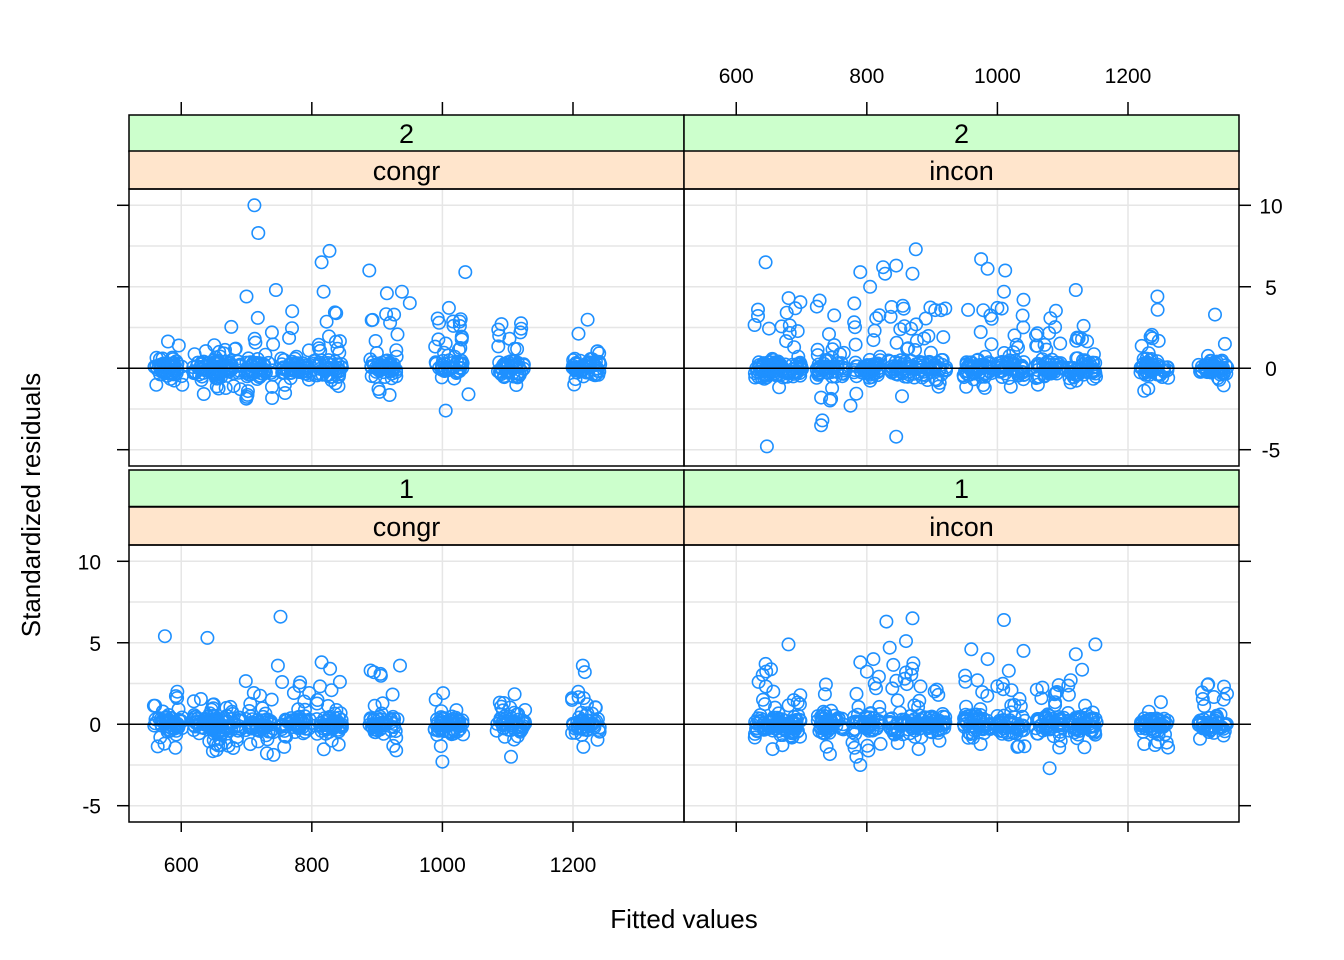  What do you see at coordinates (961, 134) in the screenshot?
I see `strip-outer-label: 2` at bounding box center [961, 134].